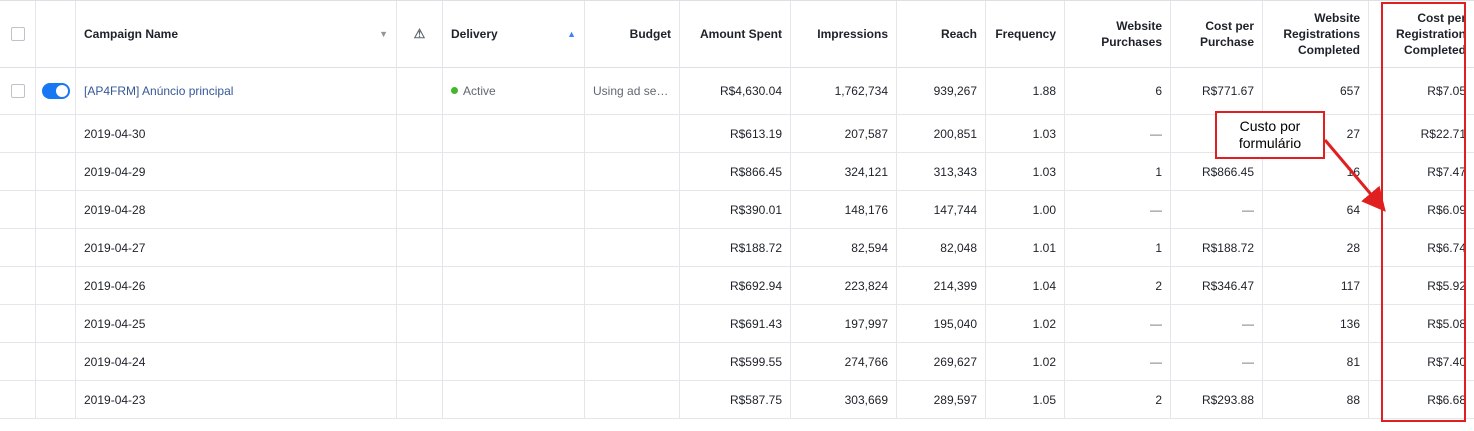 This screenshot has height=431, width=1474. Describe the element at coordinates (844, 209) in the screenshot. I see `impressions-cell: 148,176` at that location.